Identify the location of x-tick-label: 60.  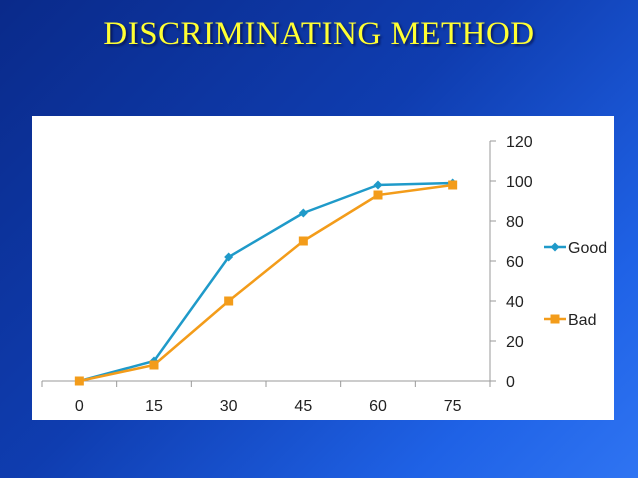
(378, 406).